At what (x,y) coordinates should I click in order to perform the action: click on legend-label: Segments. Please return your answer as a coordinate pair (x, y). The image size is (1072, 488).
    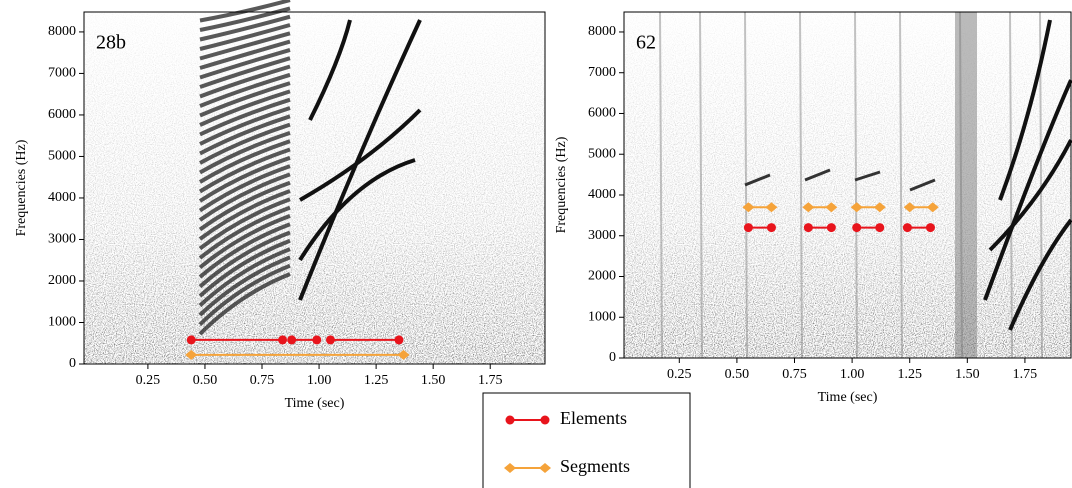
    Looking at the image, I should click on (595, 466).